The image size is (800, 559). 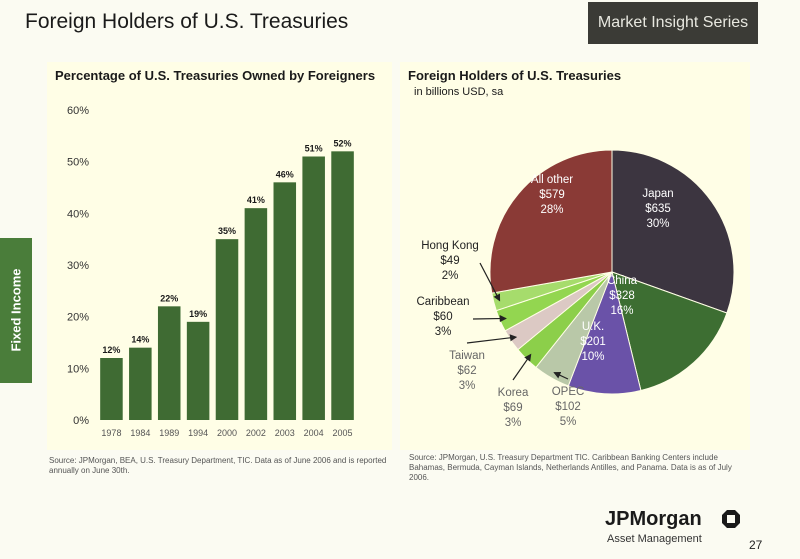 I want to click on x-tick-label: 1978, so click(x=111, y=433).